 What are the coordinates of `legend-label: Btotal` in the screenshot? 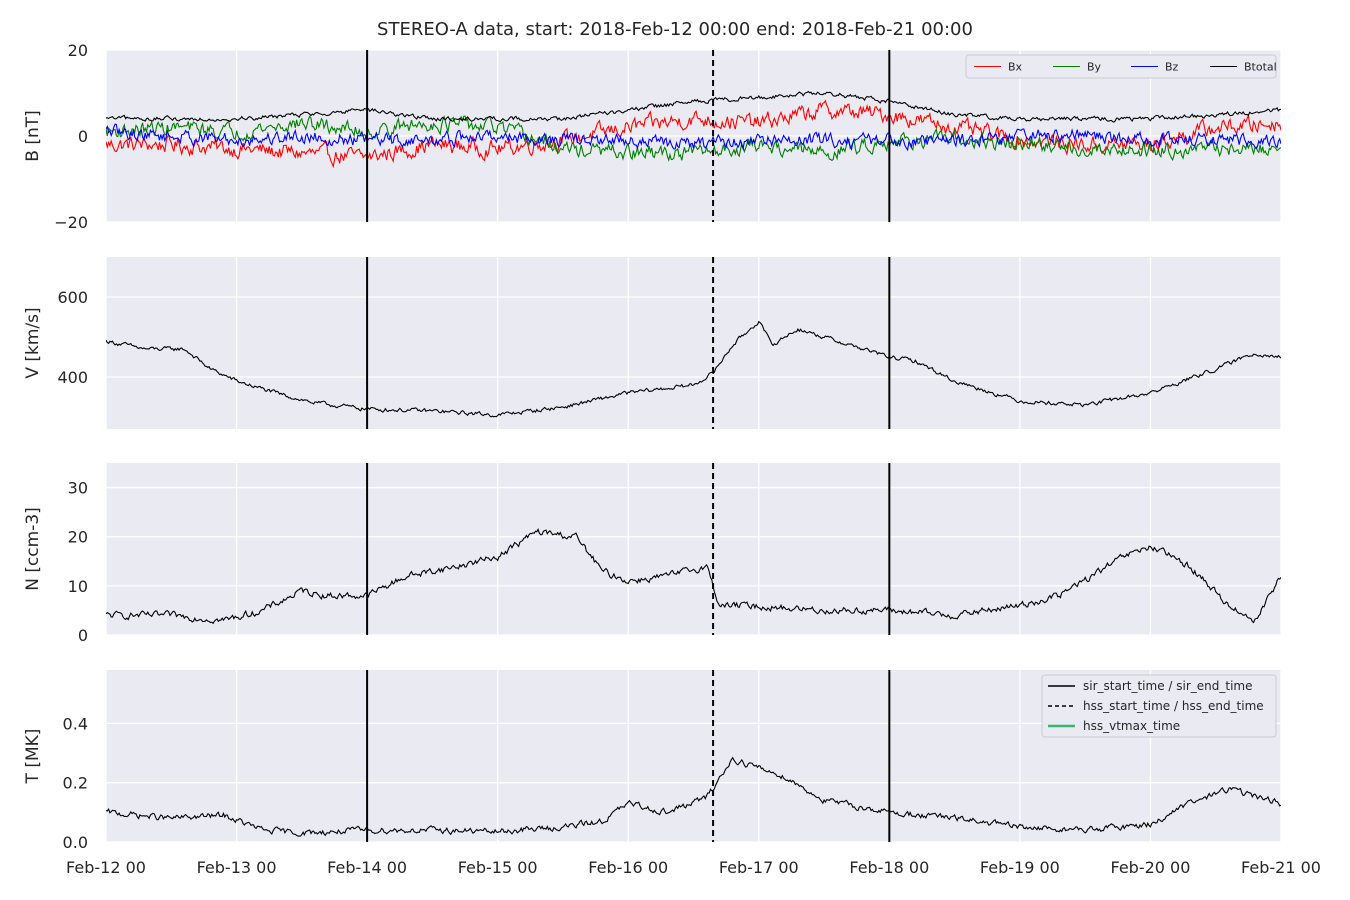 It's located at (1260, 67).